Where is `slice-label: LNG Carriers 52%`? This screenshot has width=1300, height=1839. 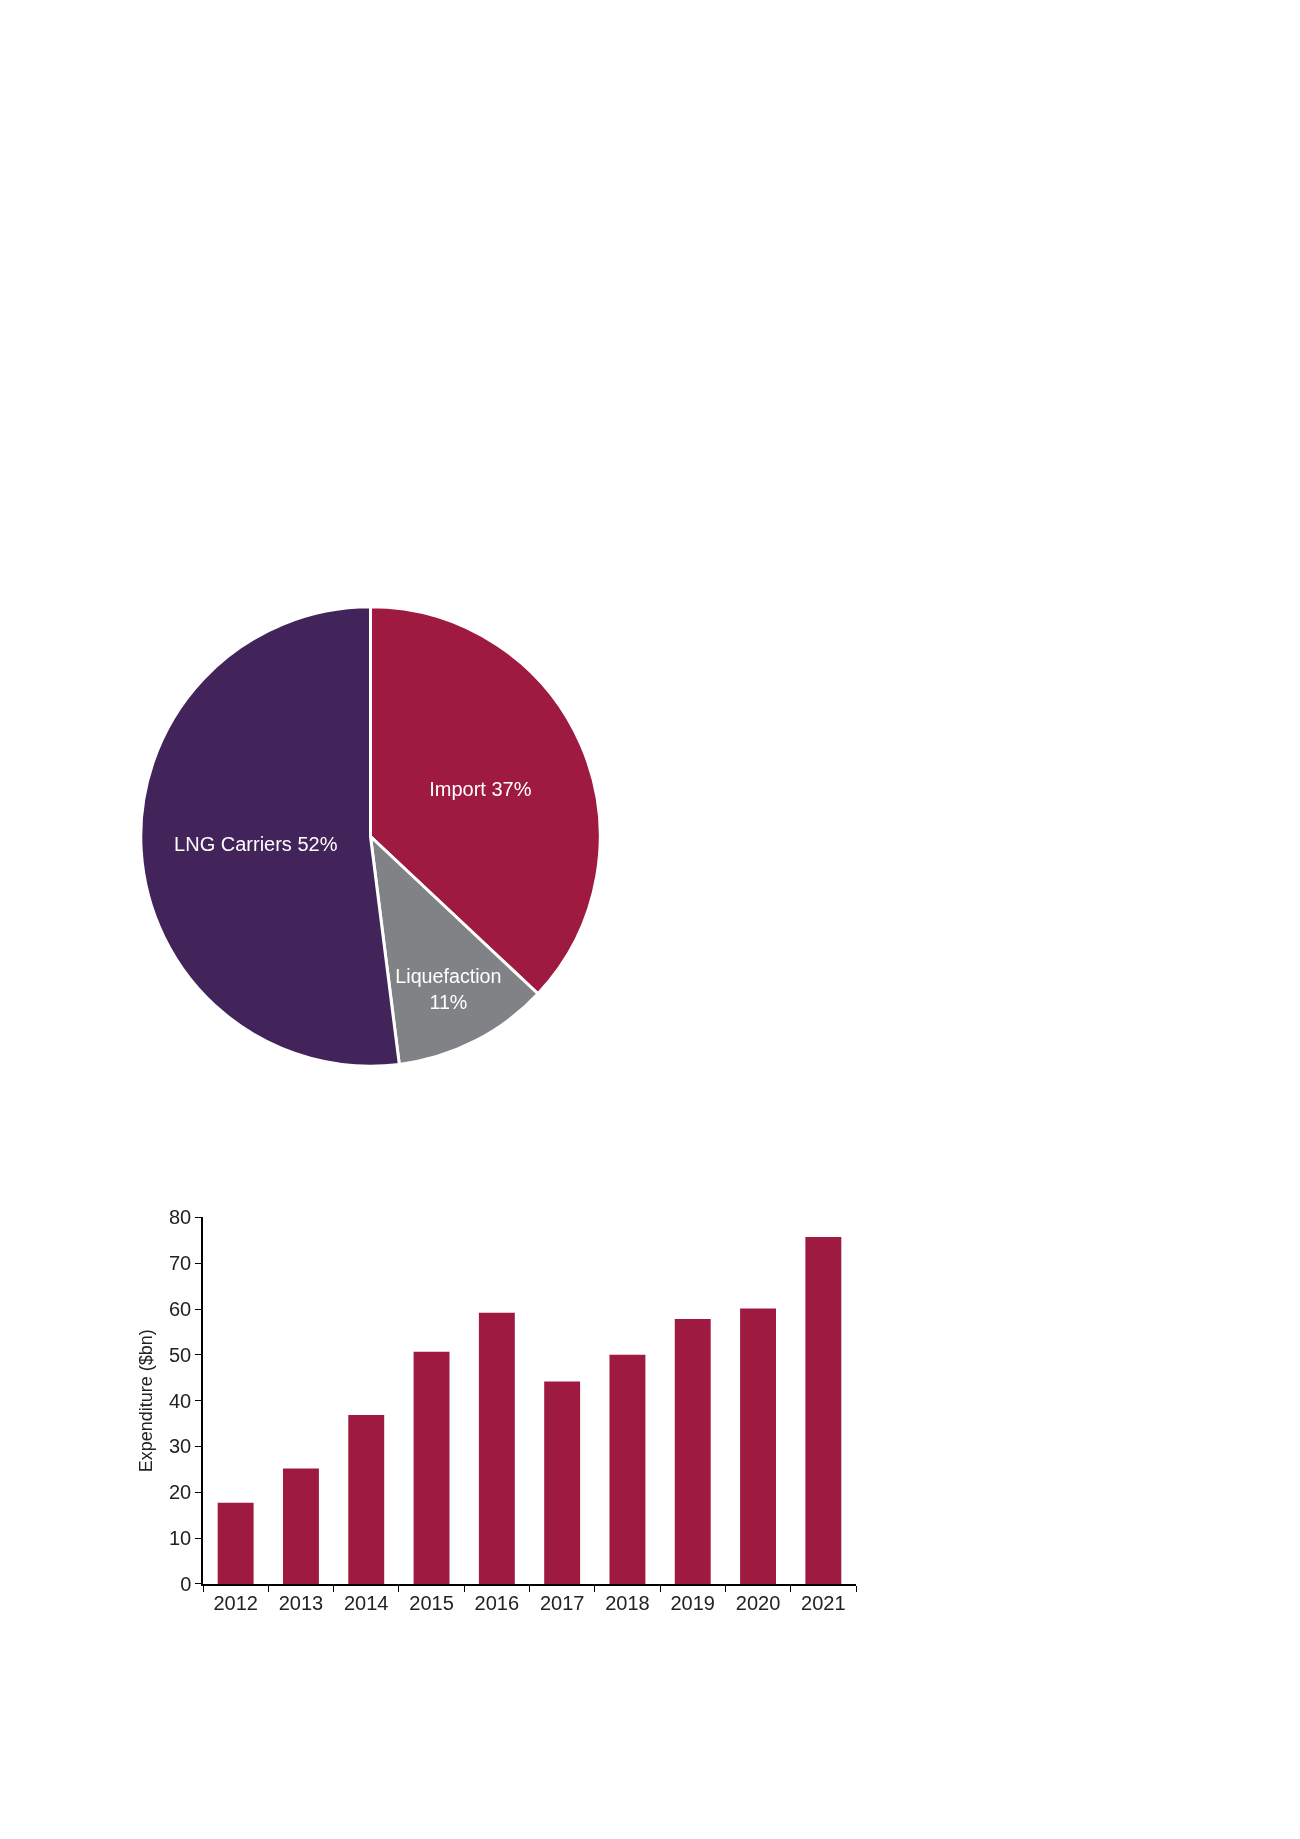 slice-label: LNG Carriers 52% is located at coordinates (256, 843).